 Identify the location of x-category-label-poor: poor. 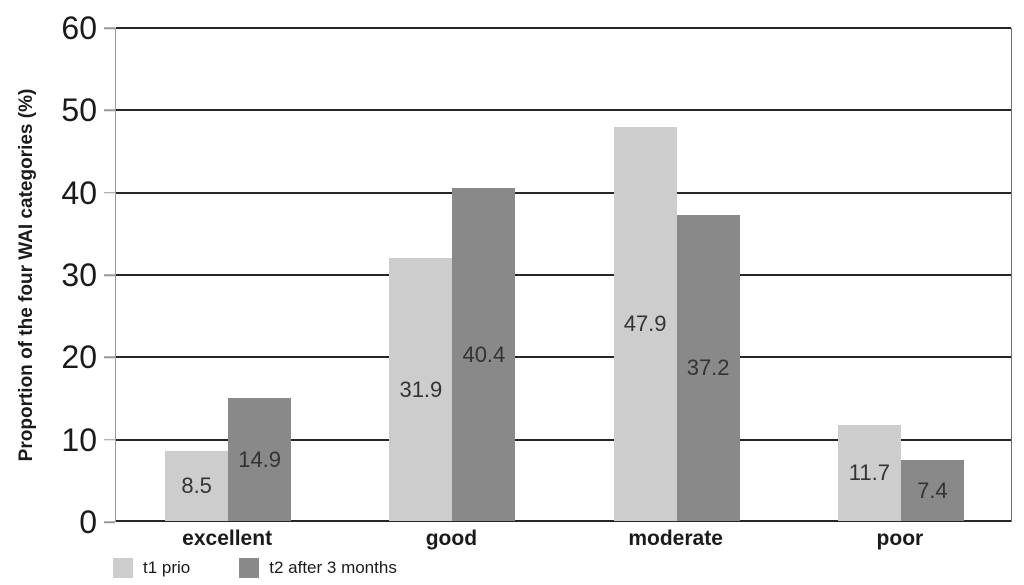
(900, 538).